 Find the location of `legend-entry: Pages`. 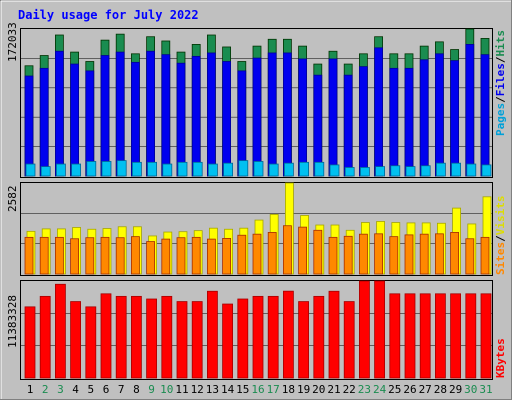

legend-entry: Pages is located at coordinates (500, 119).